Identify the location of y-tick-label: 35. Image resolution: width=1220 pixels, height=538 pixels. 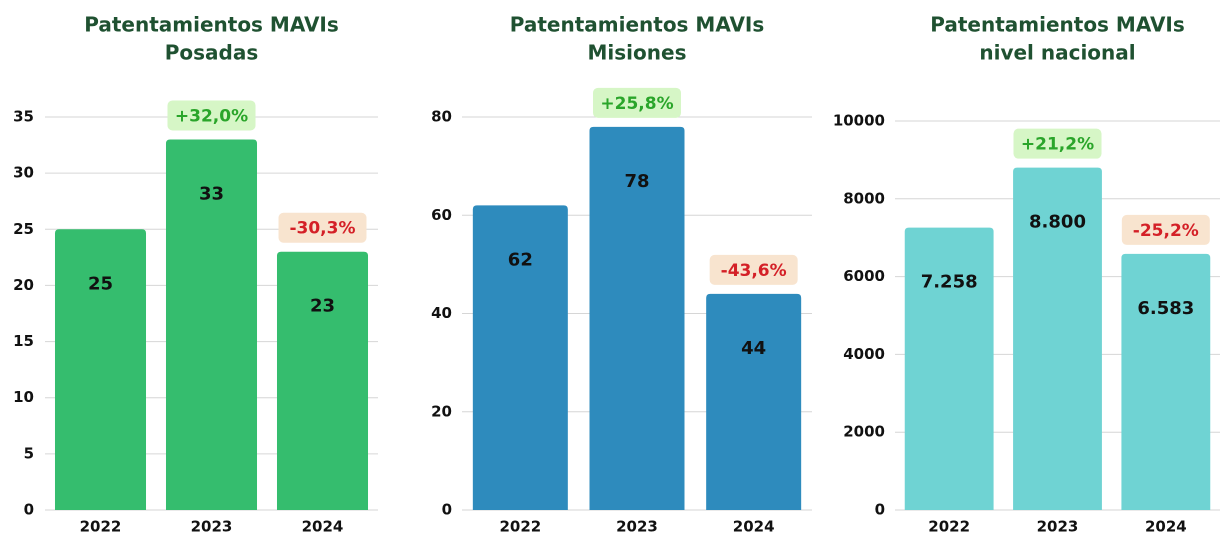
(23, 117).